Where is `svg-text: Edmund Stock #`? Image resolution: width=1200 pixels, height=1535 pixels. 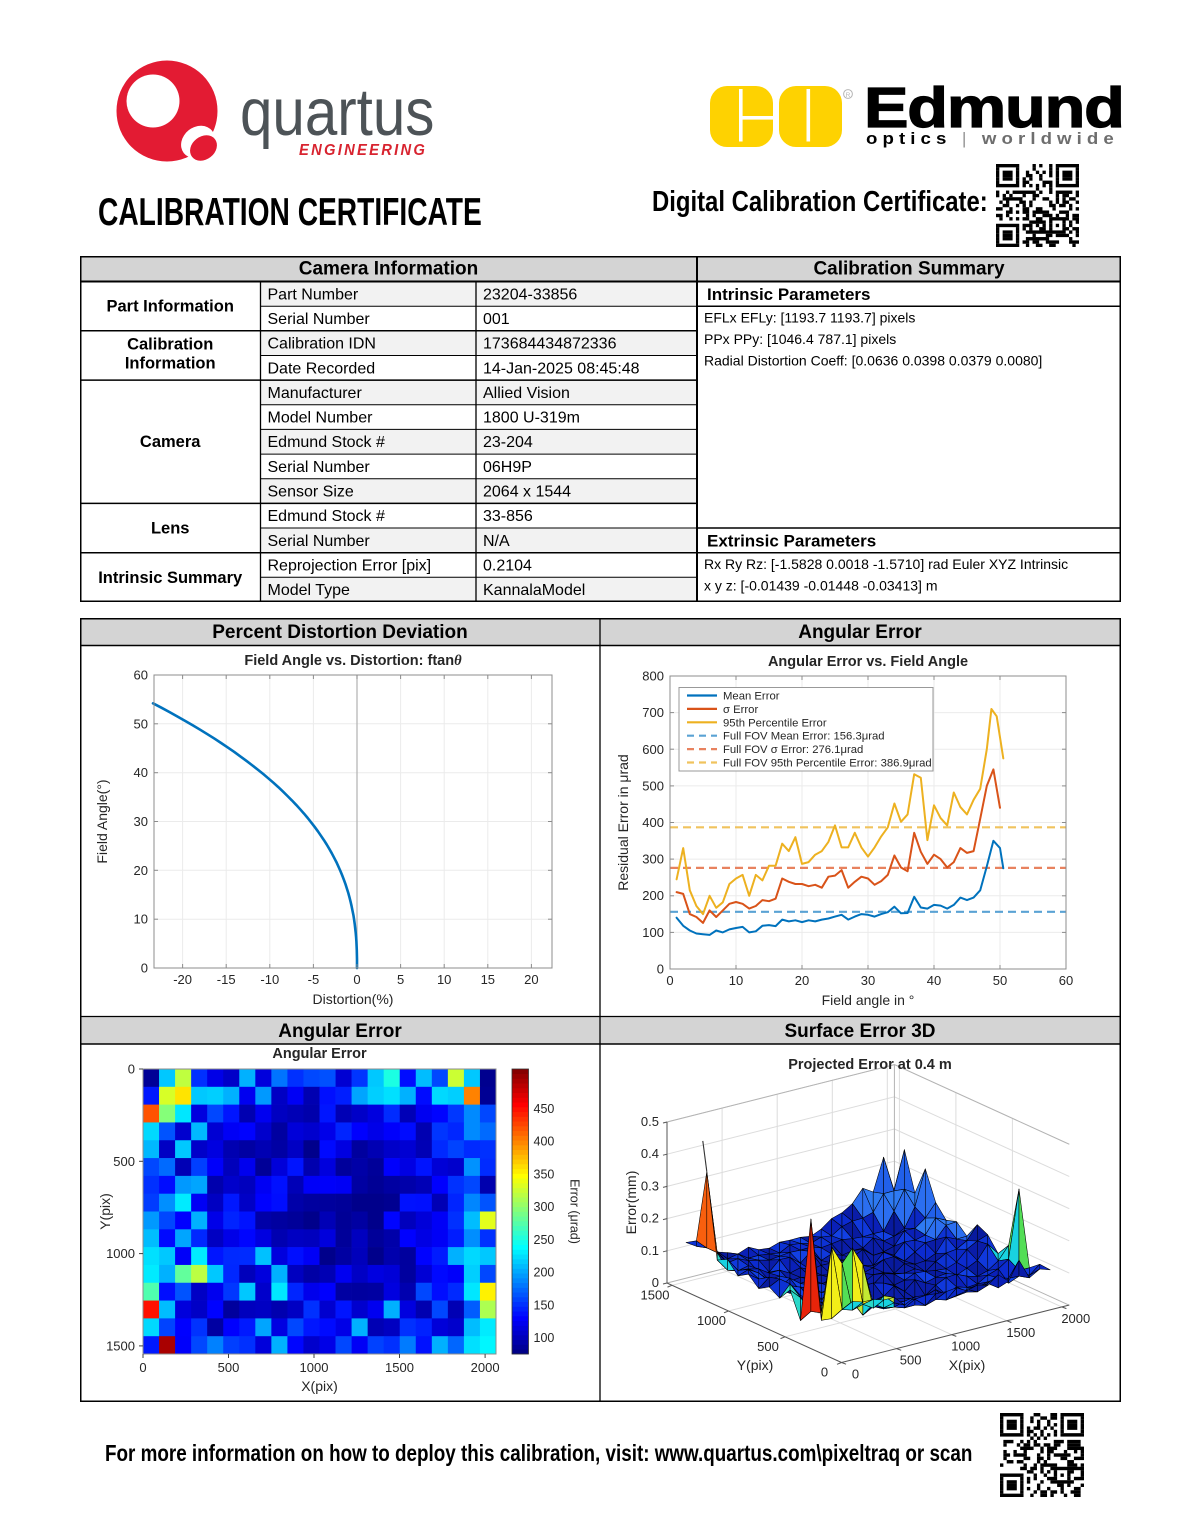
svg-text: Edmund Stock # is located at coordinates (327, 516).